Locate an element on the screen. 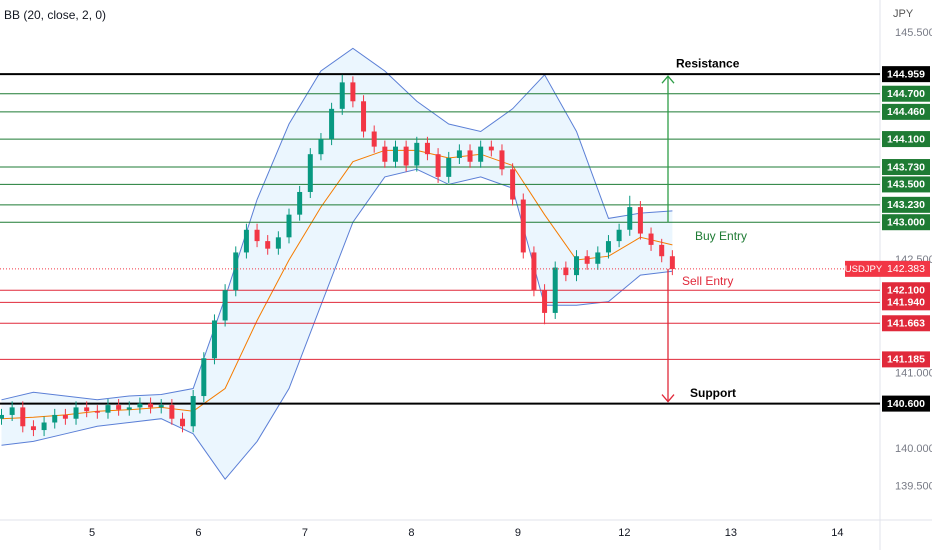  x-tick-label: 6 is located at coordinates (198, 533).